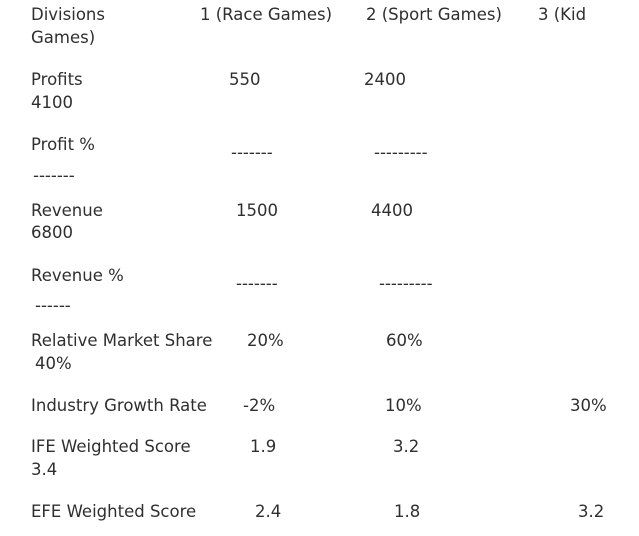  I want to click on profits-value-3: 4100, so click(52, 102).